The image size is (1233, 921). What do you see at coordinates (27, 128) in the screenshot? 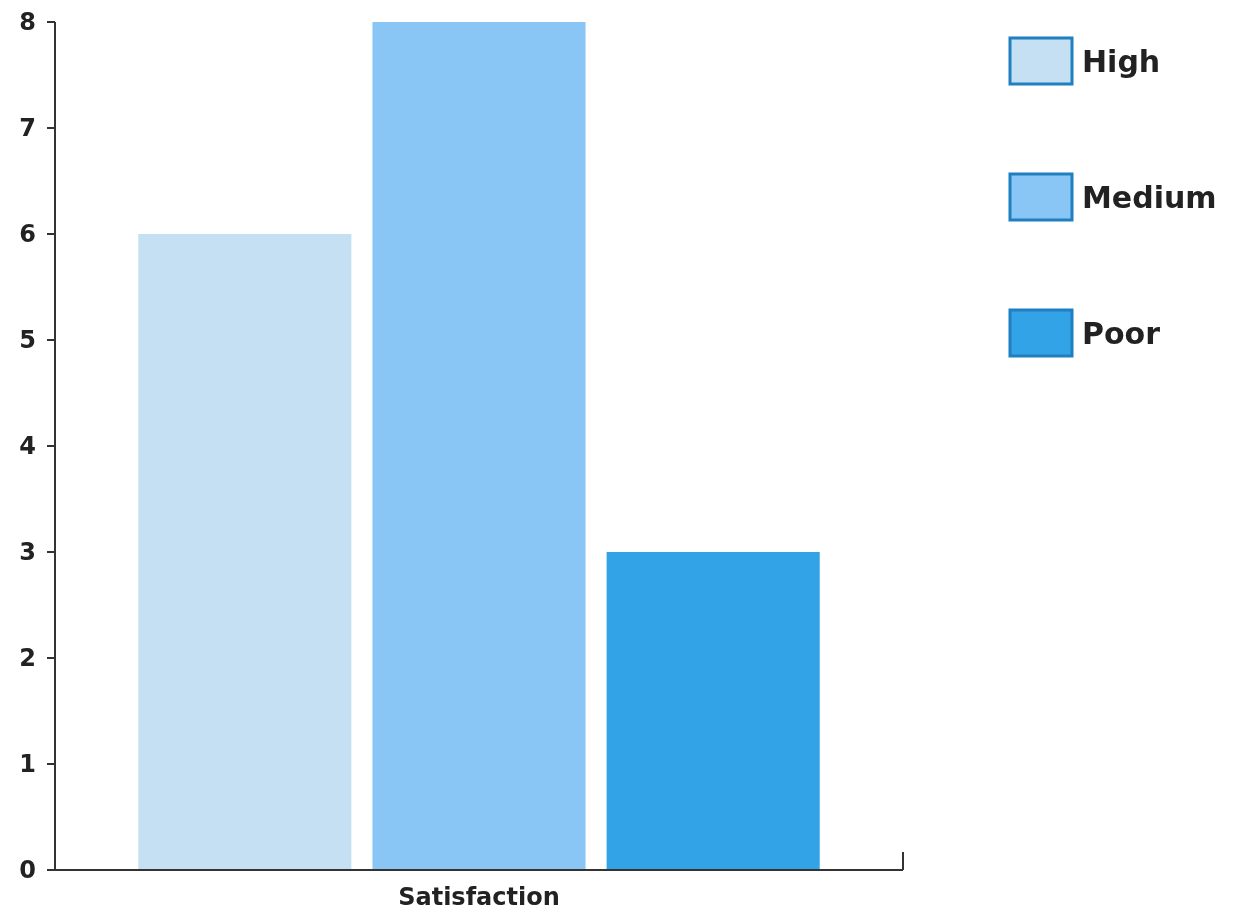
I see `y-tick-label: 7` at bounding box center [27, 128].